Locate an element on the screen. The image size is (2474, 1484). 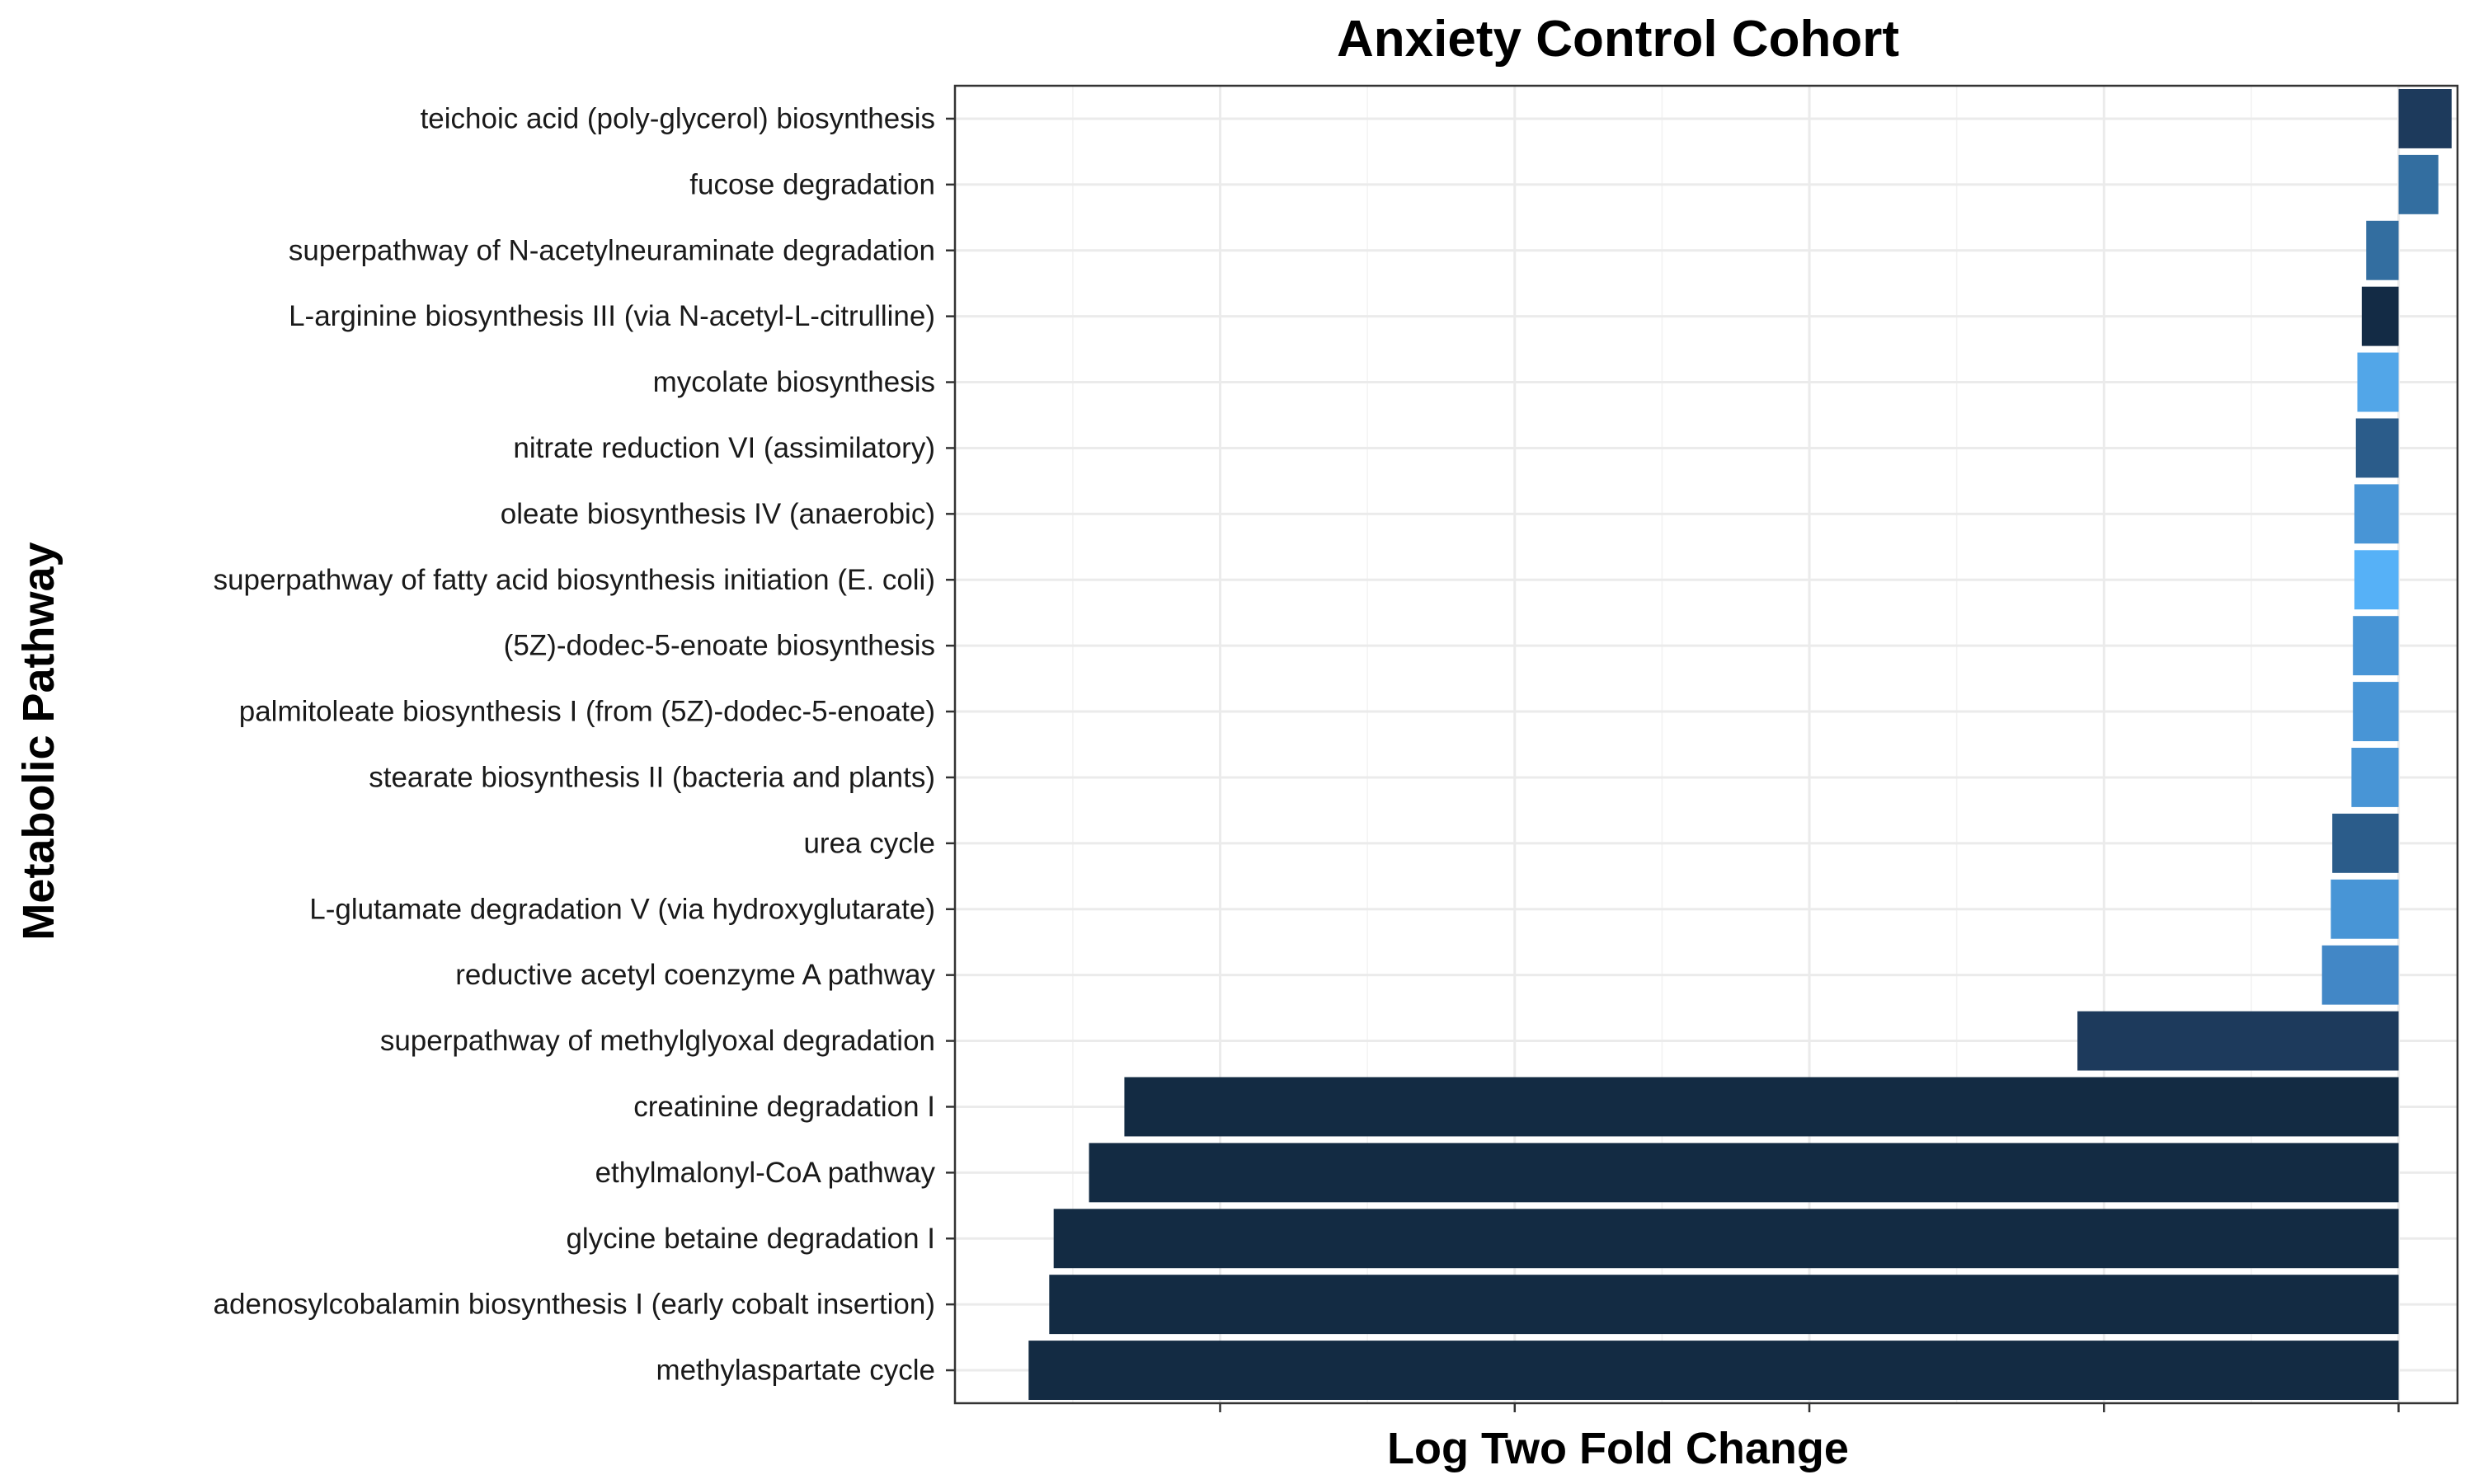
y-tick-label: urea cycle is located at coordinates (869, 843).